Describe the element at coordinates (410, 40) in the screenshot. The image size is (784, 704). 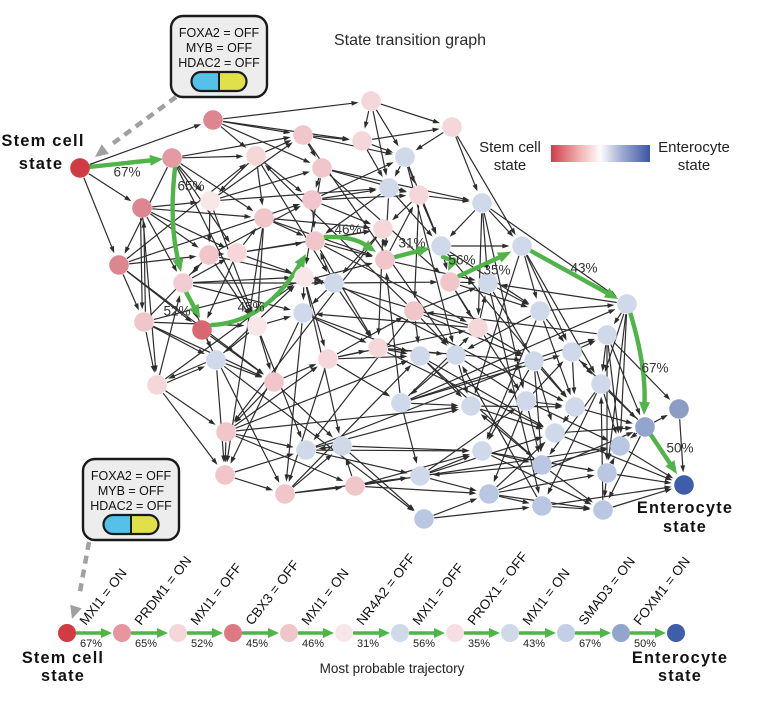
I see `svg-text: State transition graph` at that location.